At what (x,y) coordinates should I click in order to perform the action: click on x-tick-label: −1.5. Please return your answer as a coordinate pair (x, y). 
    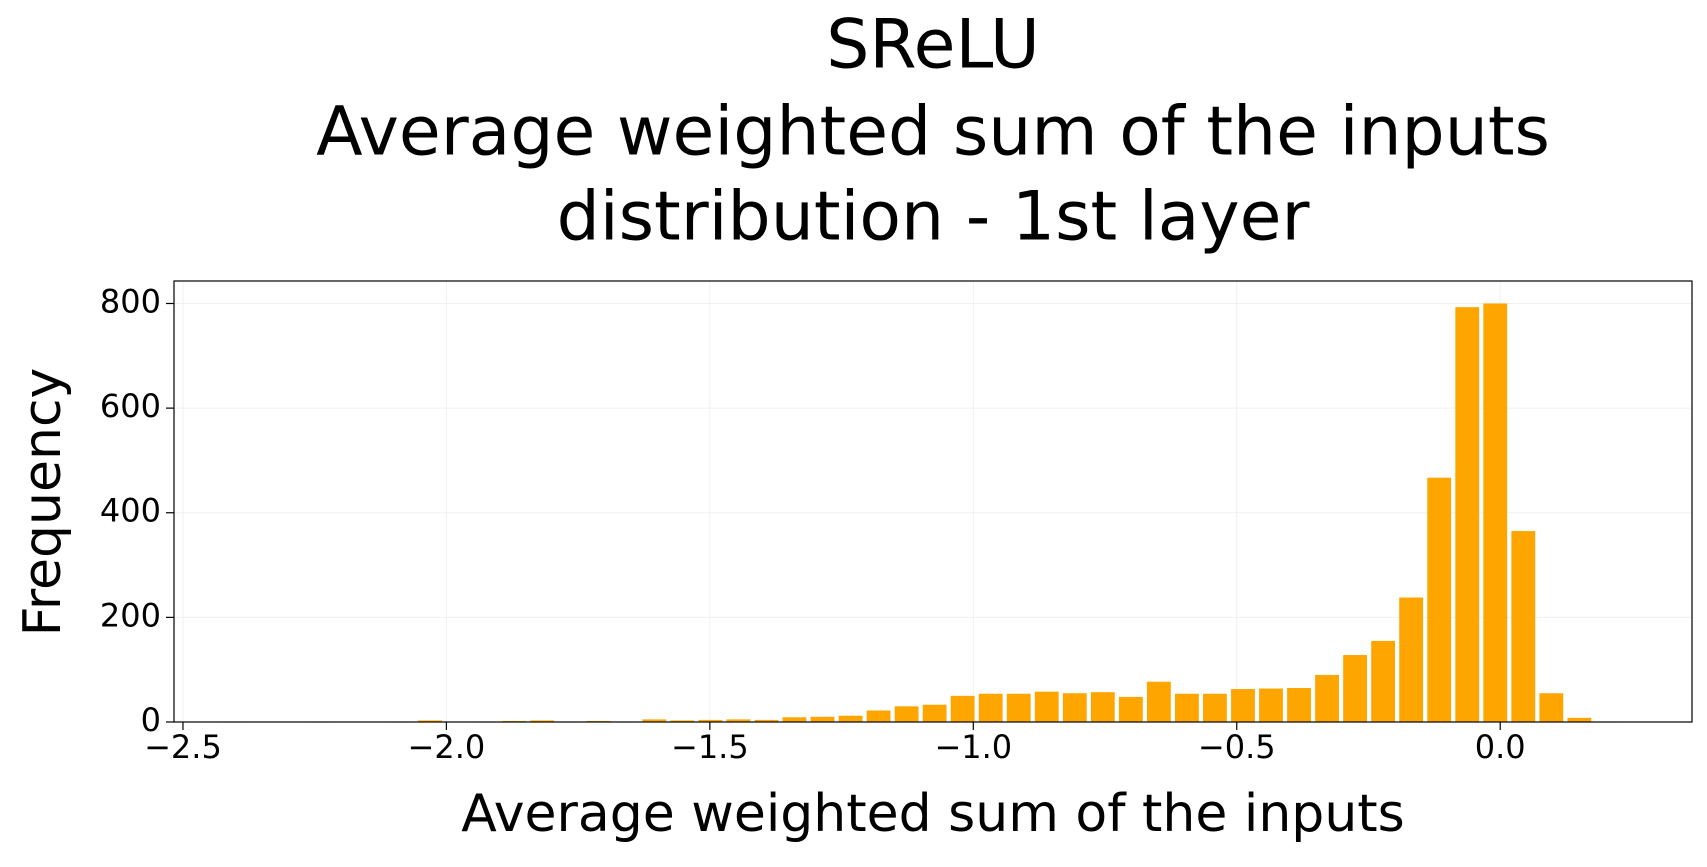
    Looking at the image, I should click on (710, 747).